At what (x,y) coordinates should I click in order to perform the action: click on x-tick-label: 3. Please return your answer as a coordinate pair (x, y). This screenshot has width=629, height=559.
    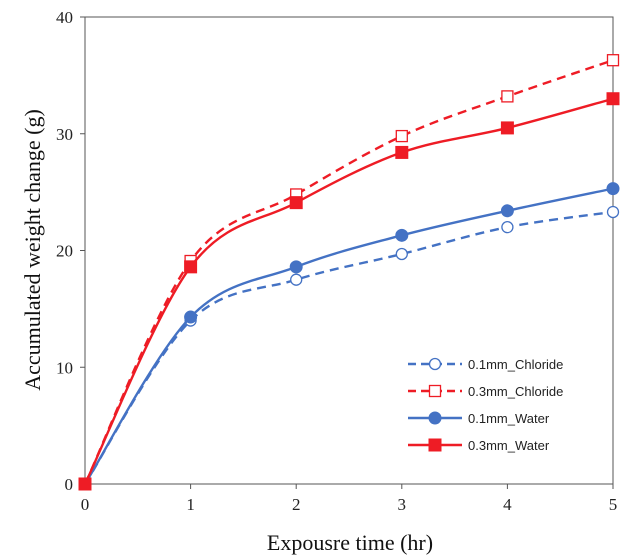
    Looking at the image, I should click on (402, 504).